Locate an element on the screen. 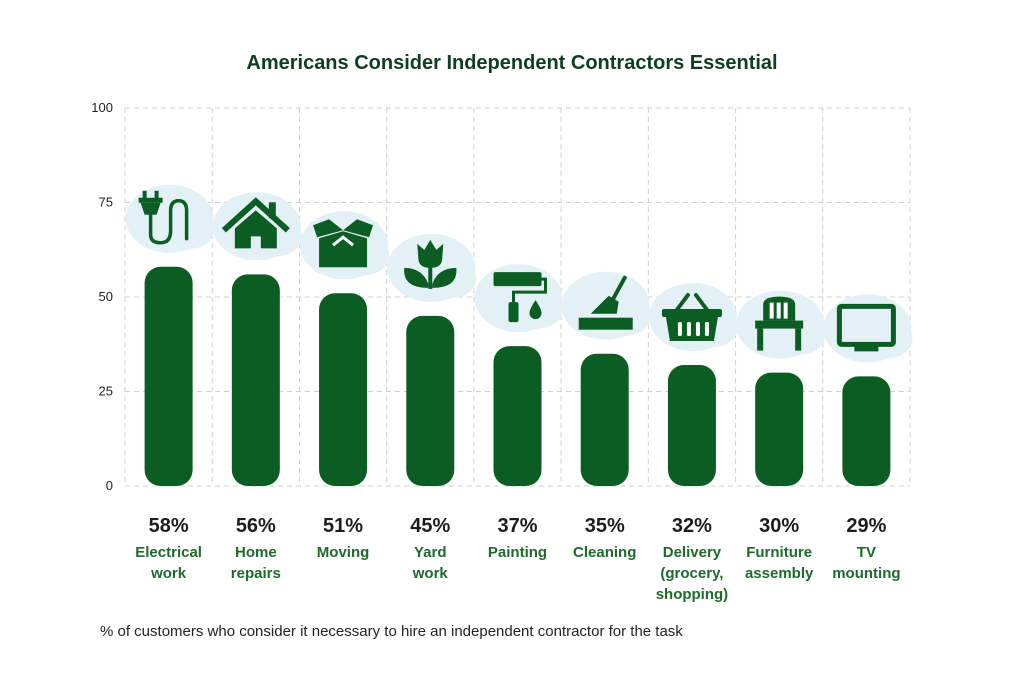  y-axis: 0 25 50 75 100 is located at coordinates (102, 296).